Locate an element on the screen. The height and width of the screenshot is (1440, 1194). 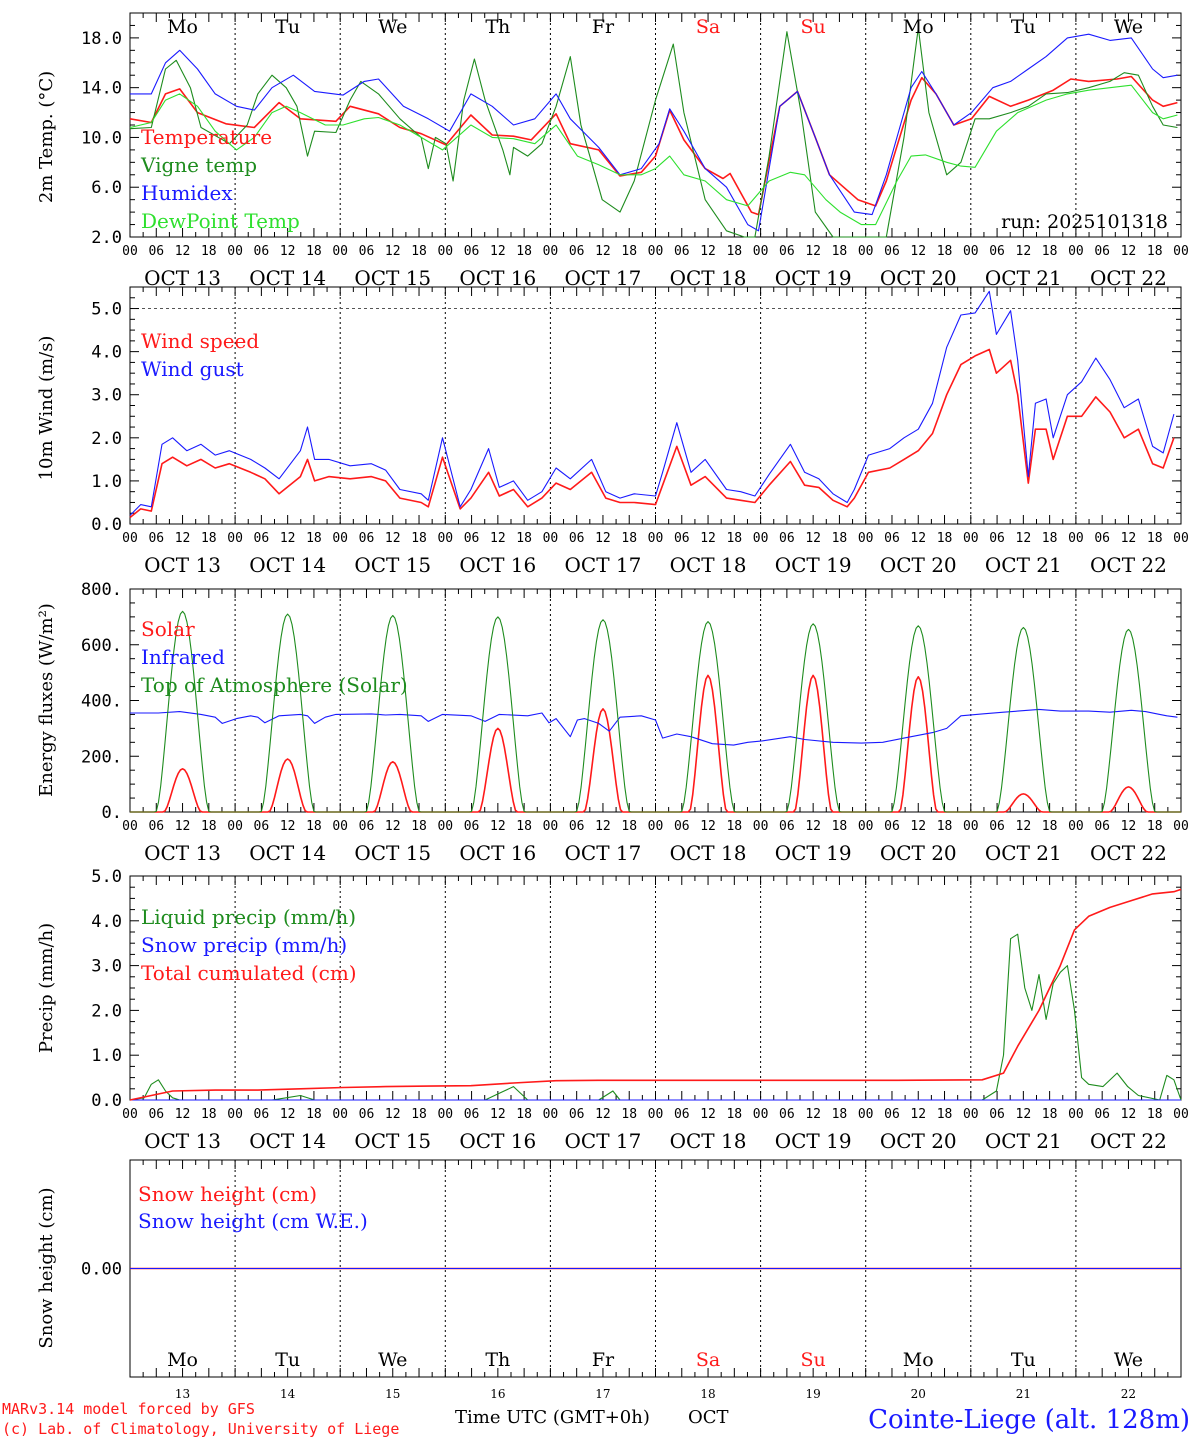
date-label: OCT 19 is located at coordinates (813, 565).